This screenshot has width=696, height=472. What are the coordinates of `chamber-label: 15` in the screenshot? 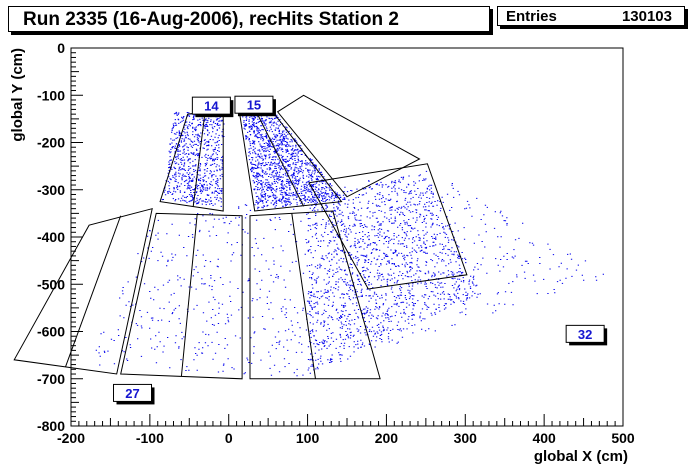 It's located at (254, 105).